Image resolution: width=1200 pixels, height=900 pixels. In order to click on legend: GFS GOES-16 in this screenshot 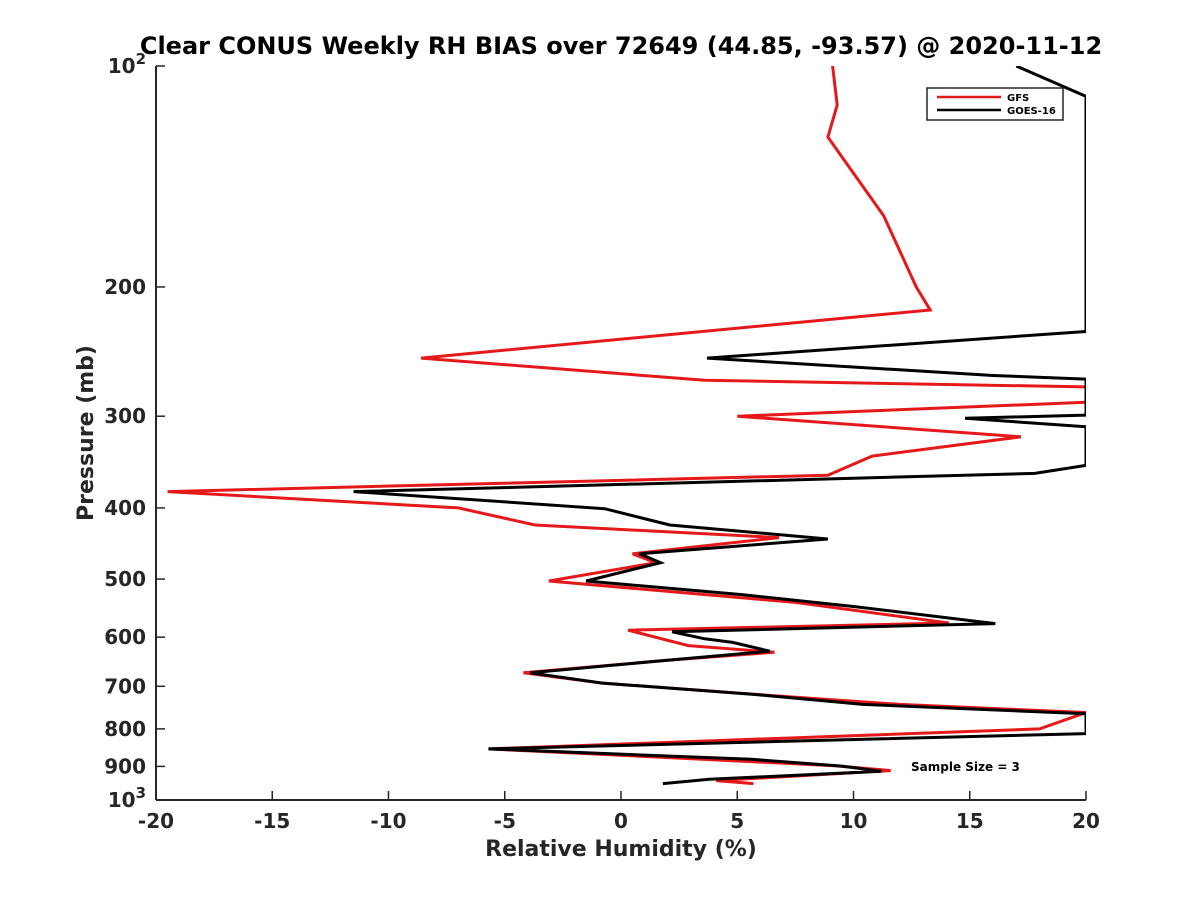, I will do `click(995, 104)`.